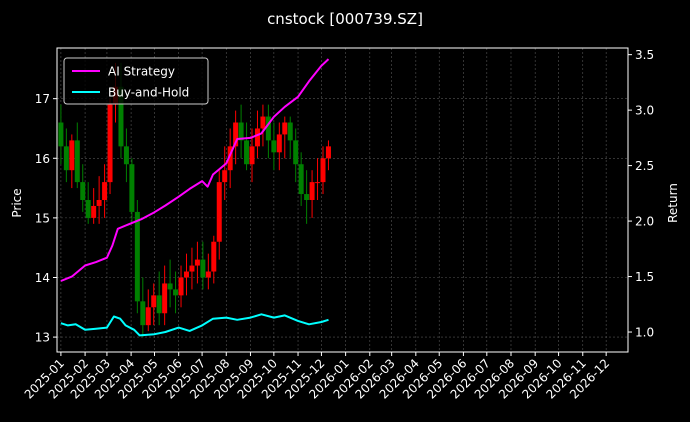  Describe the element at coordinates (17, 202) in the screenshot. I see `y-axis-label-left: Price` at that location.